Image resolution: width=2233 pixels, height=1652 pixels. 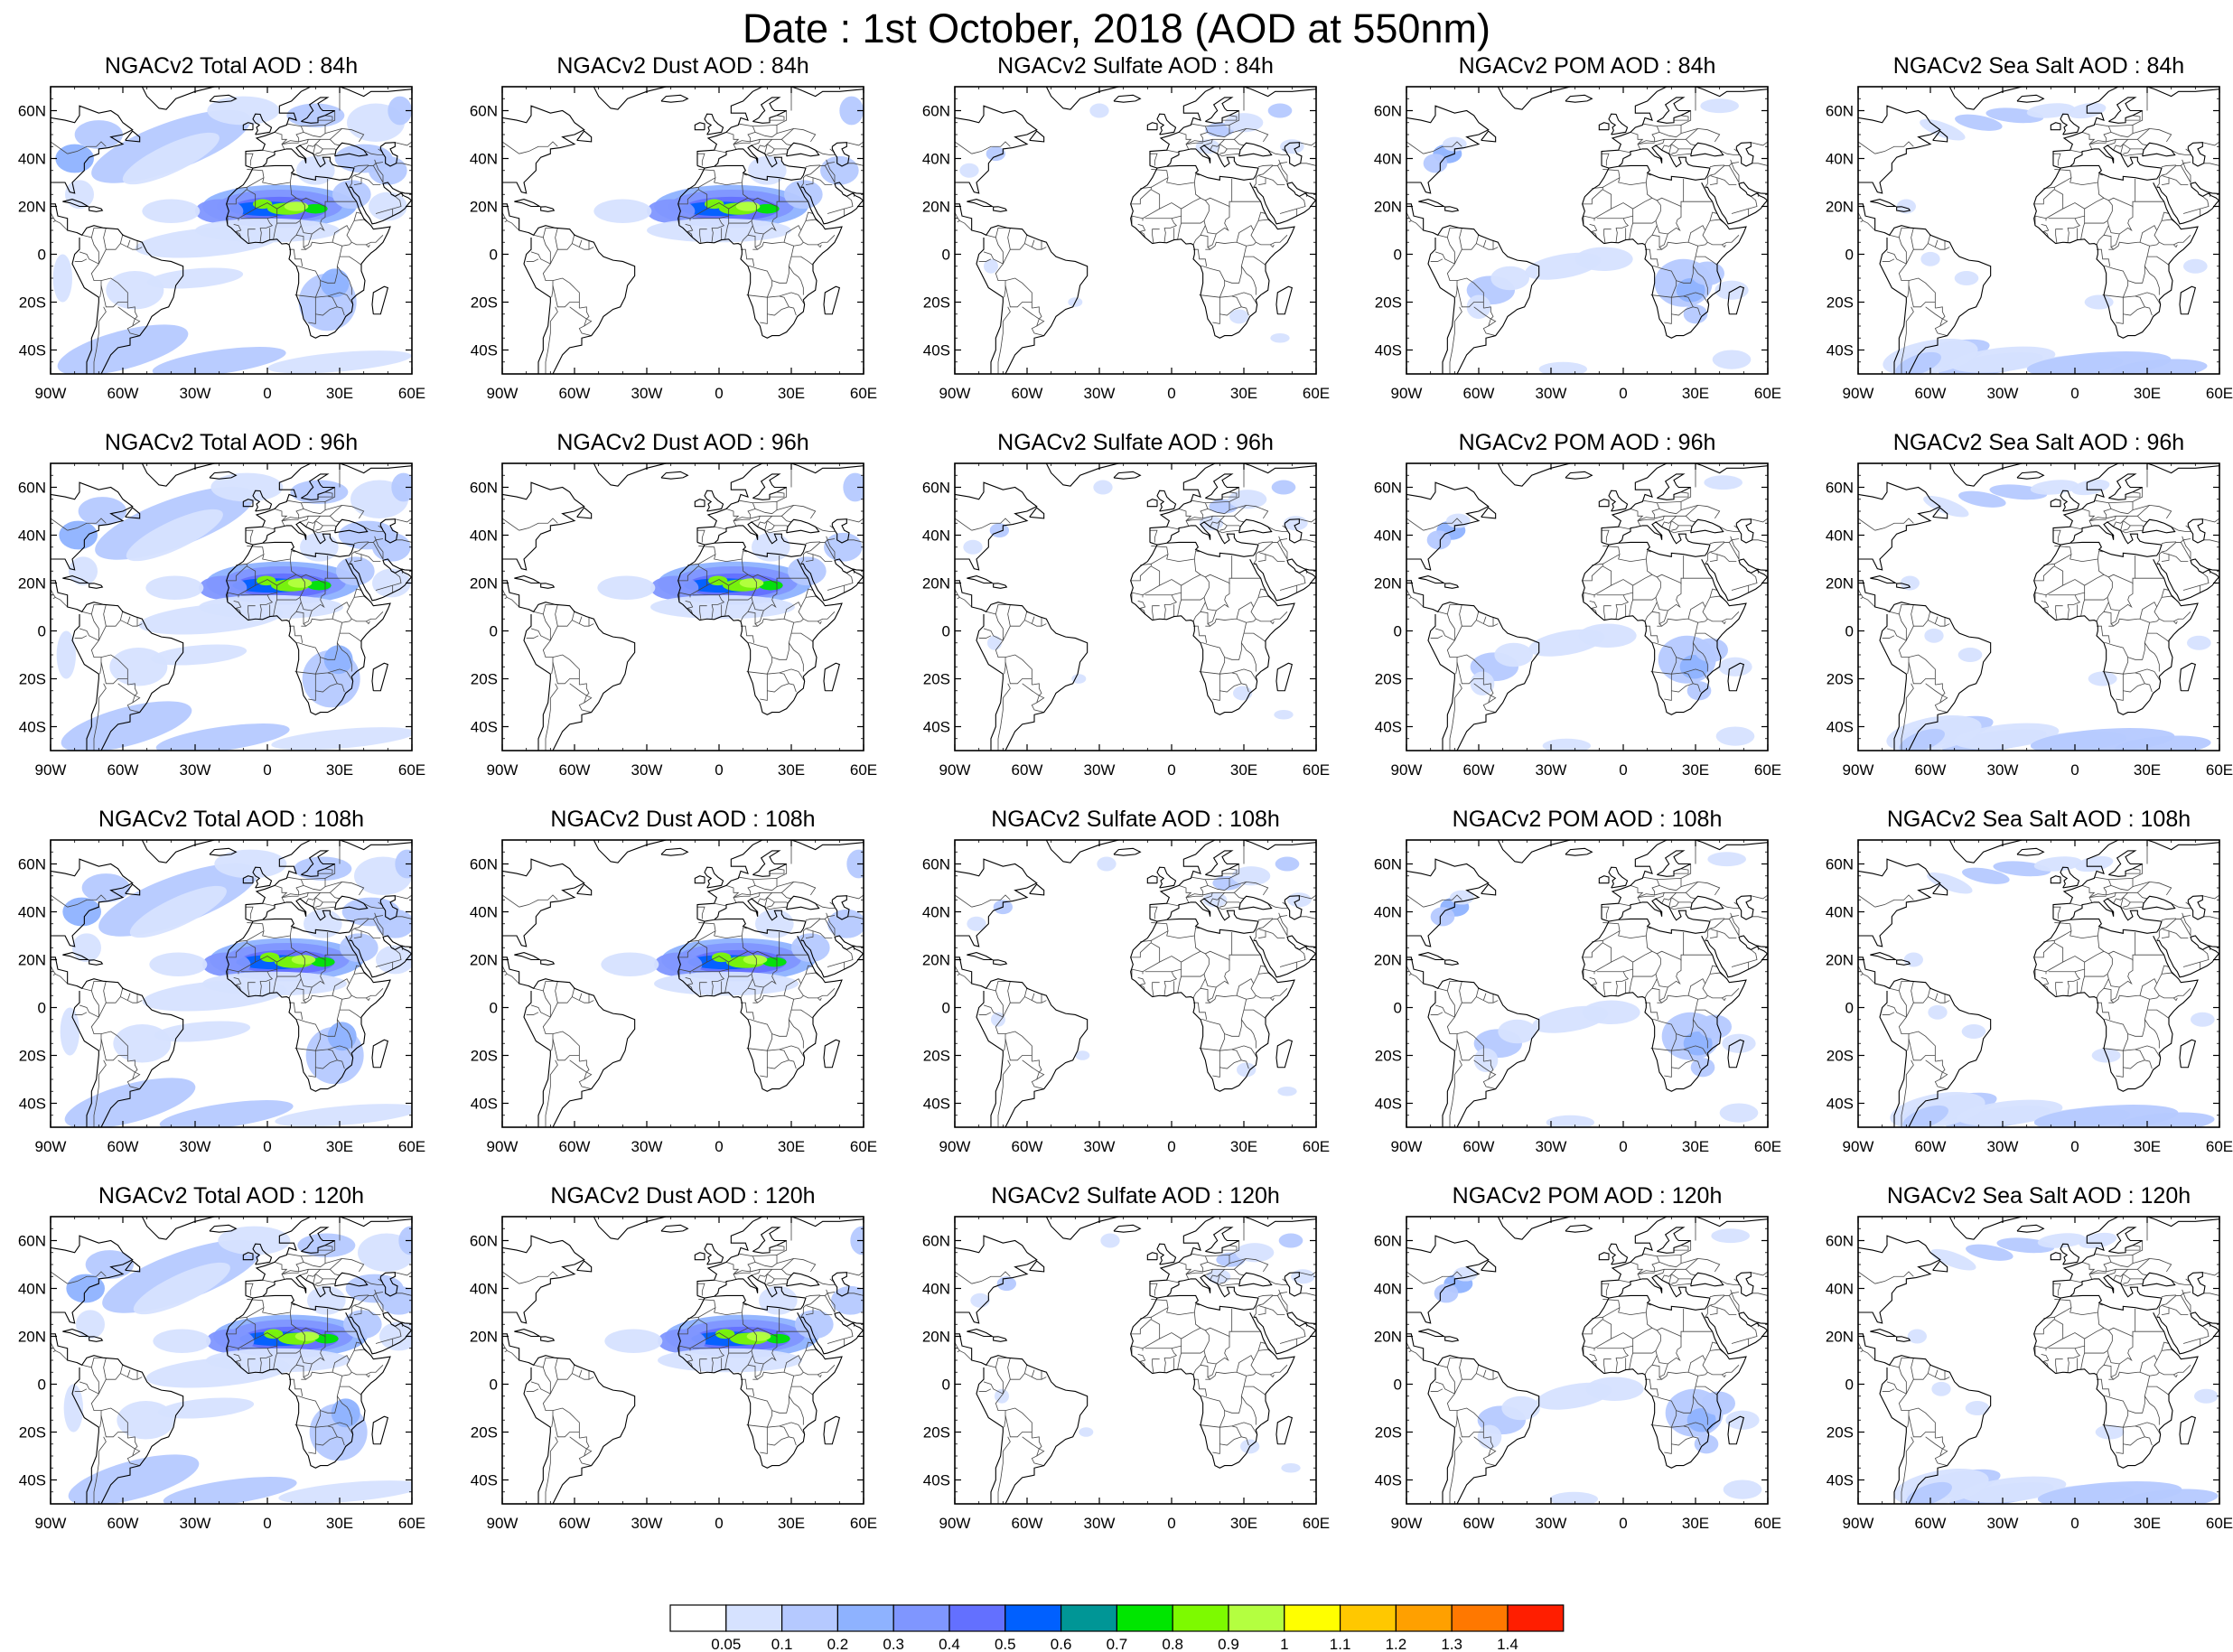 I want to click on lat-tick-label: 20N, so click(x=1840, y=1337).